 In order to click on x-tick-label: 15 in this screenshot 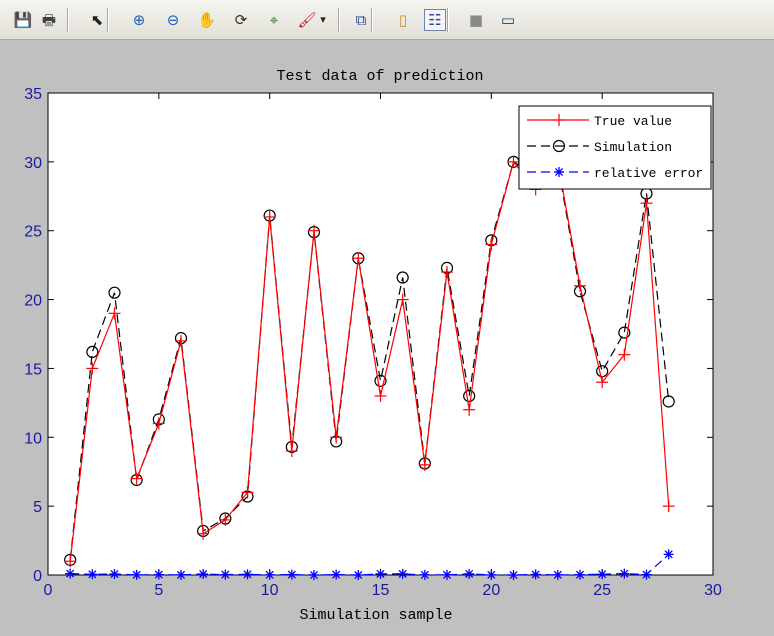, I will do `click(381, 590)`.